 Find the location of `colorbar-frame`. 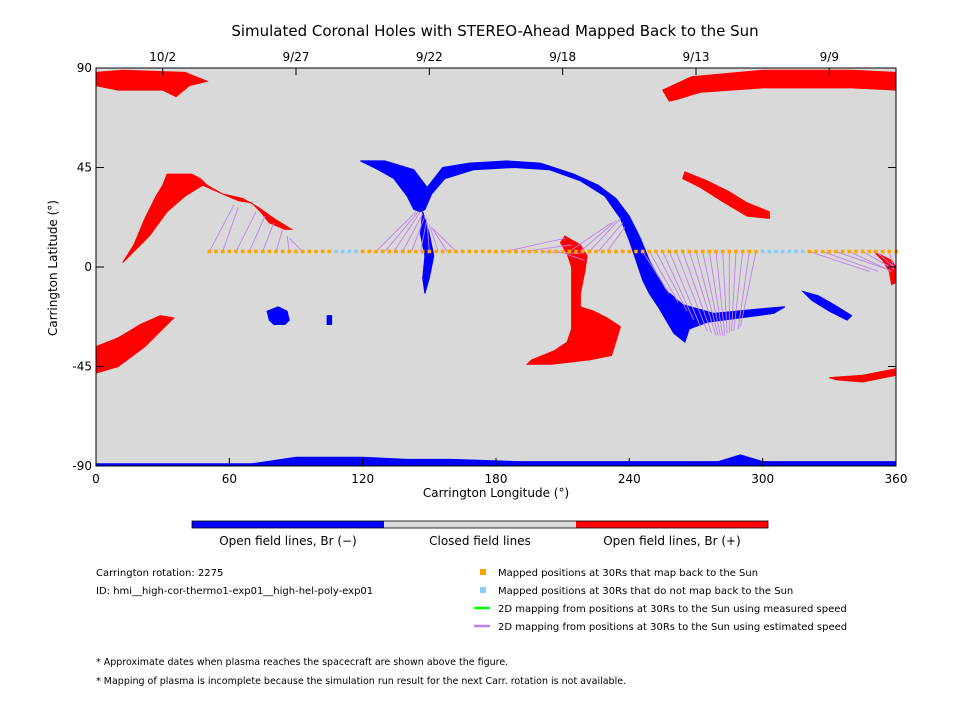

colorbar-frame is located at coordinates (480, 524).